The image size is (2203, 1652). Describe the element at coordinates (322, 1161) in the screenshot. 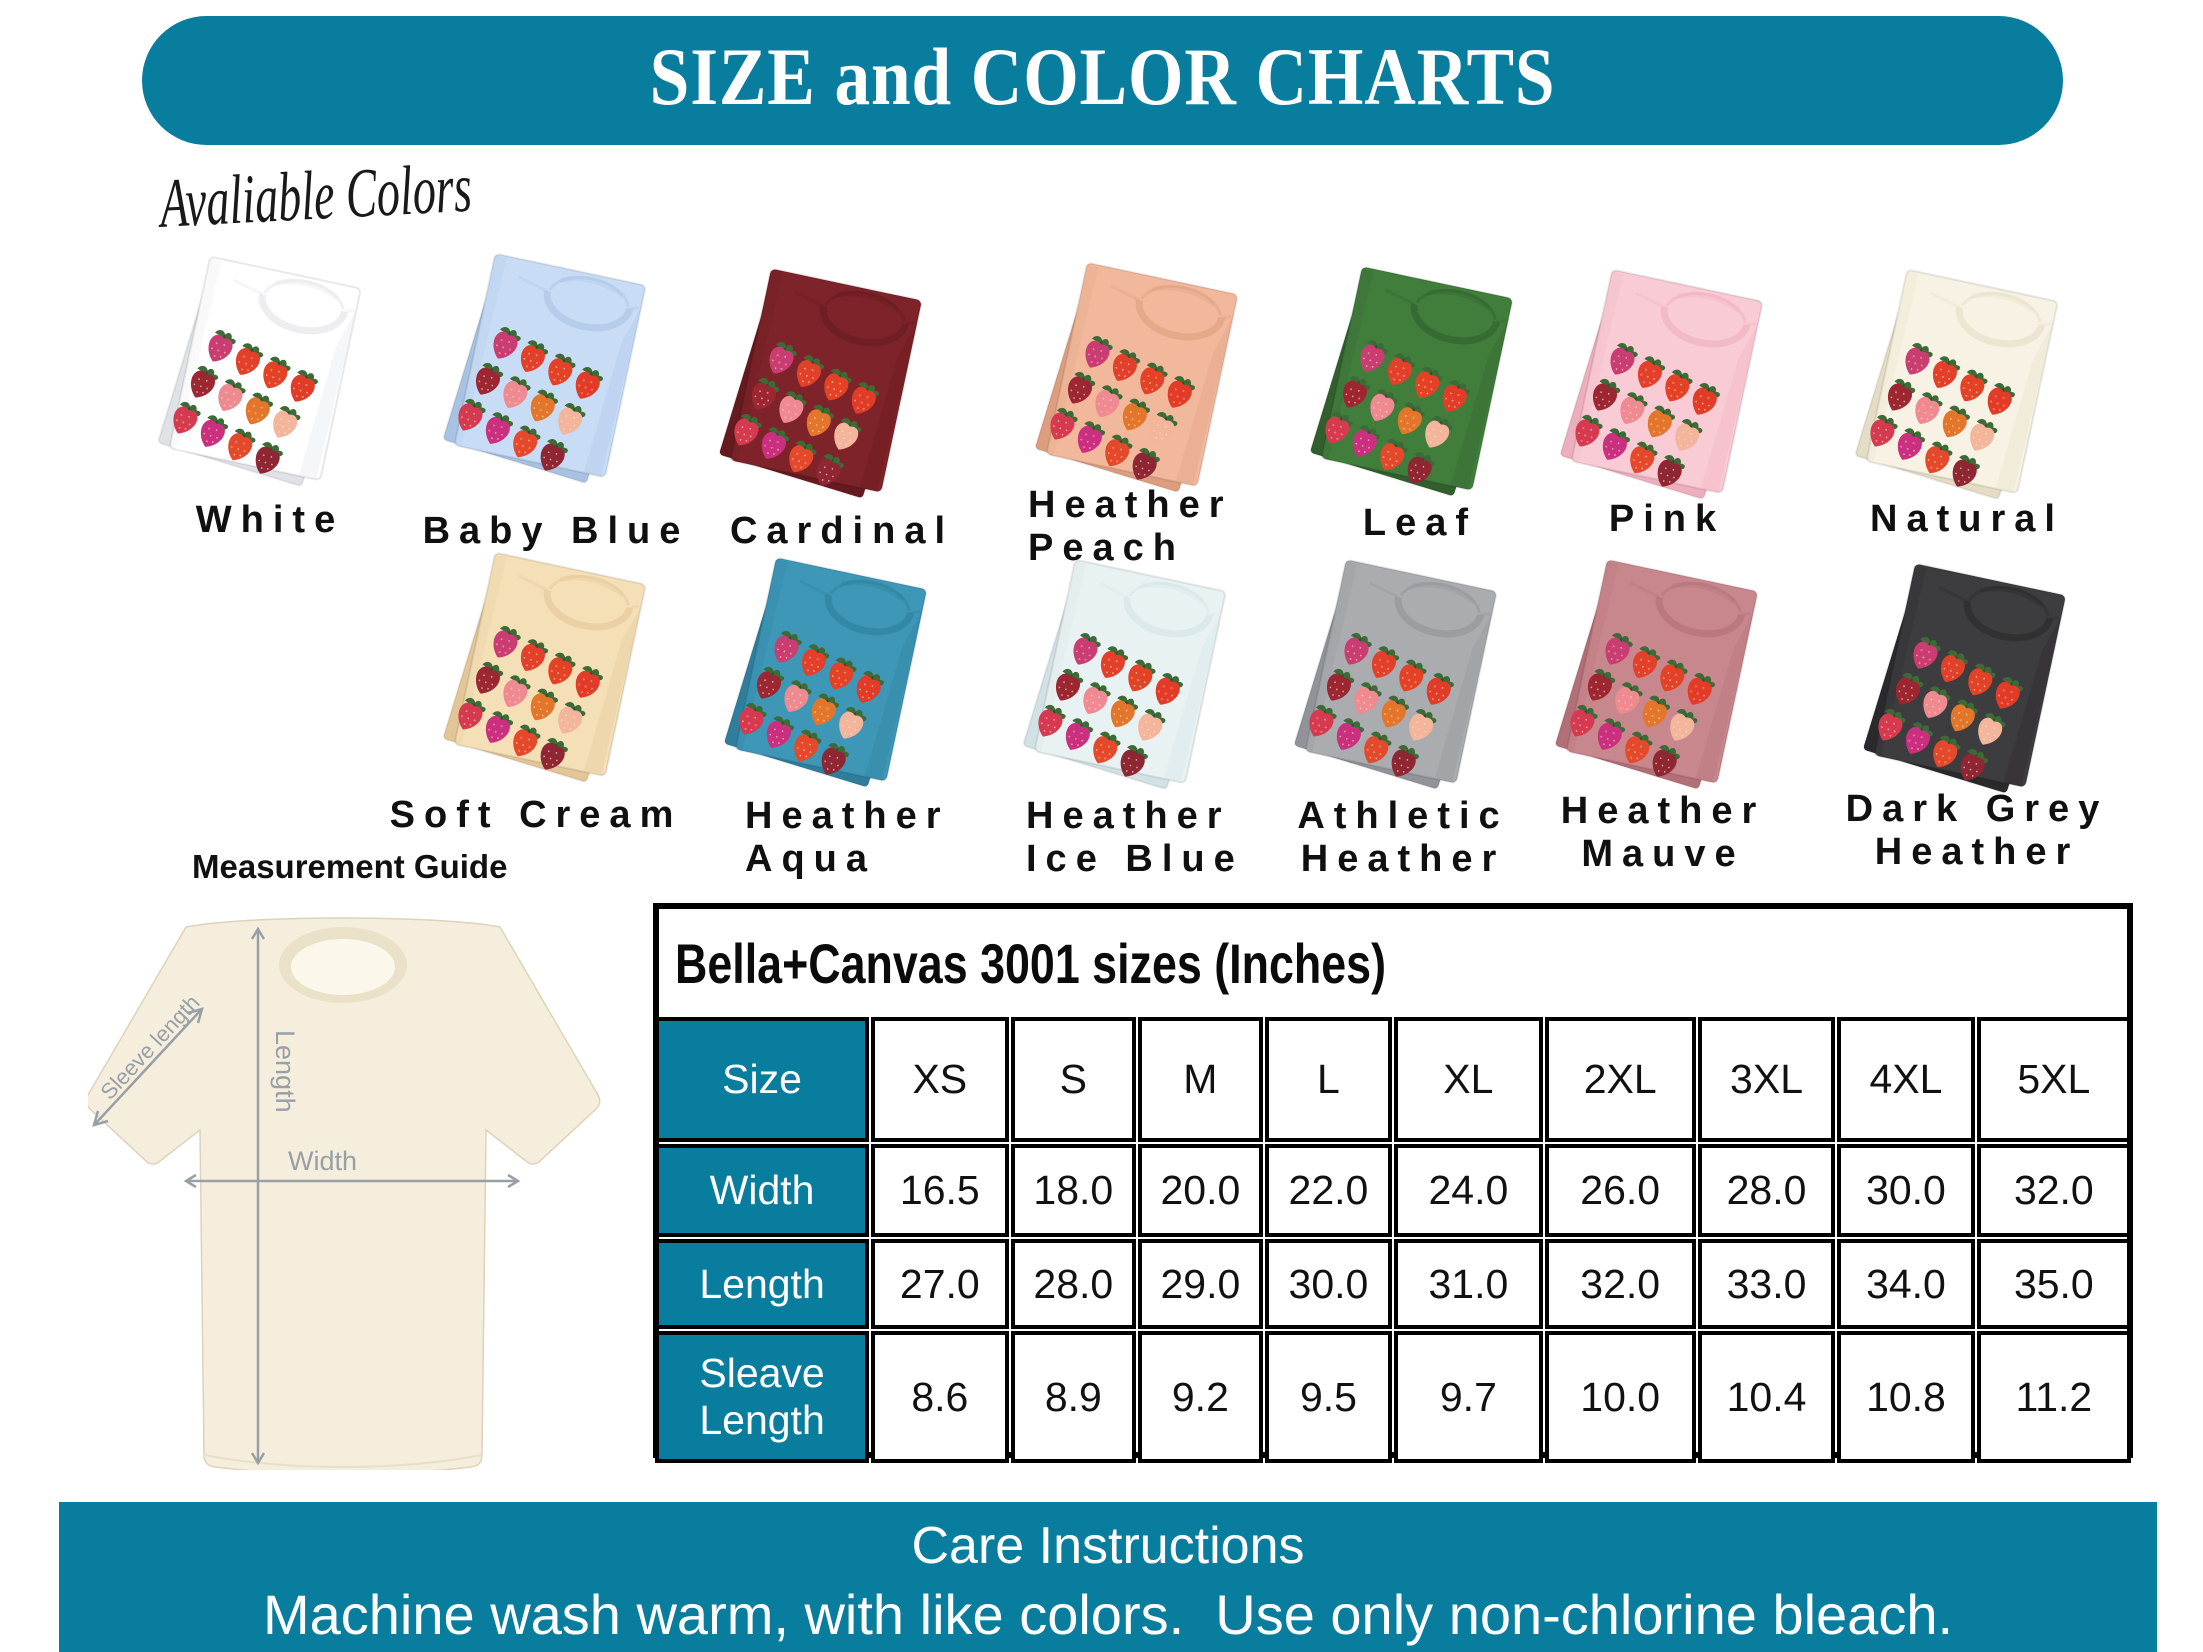

I see `svg-text: Width` at that location.